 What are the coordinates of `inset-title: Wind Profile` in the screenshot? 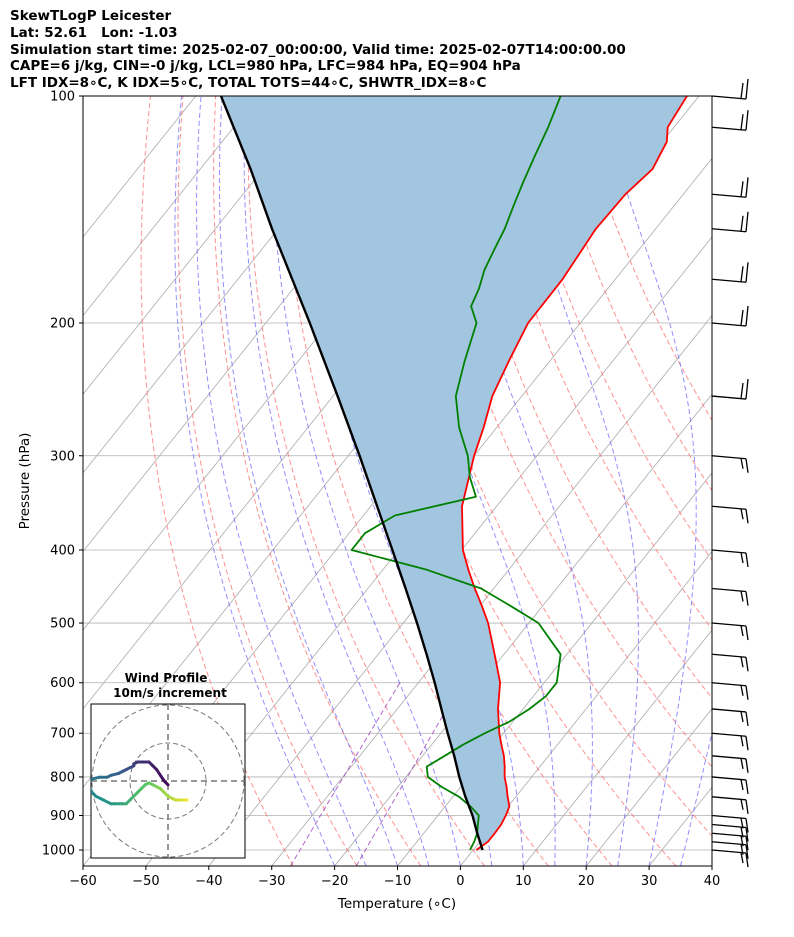 It's located at (166, 678).